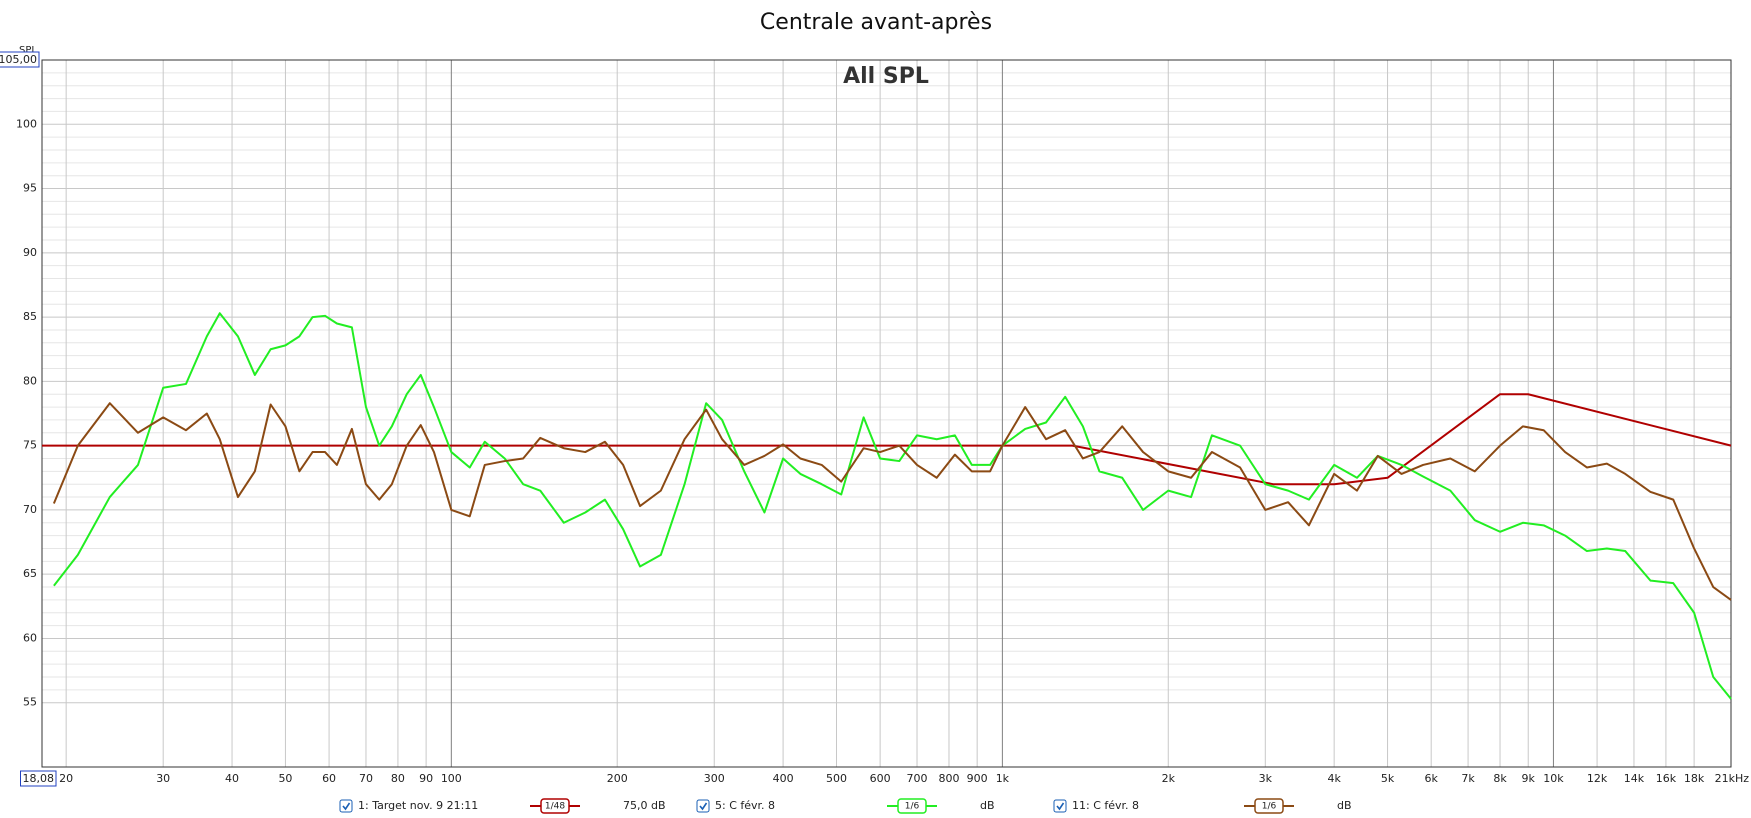  I want to click on x-tick-label: 90, so click(426, 778).